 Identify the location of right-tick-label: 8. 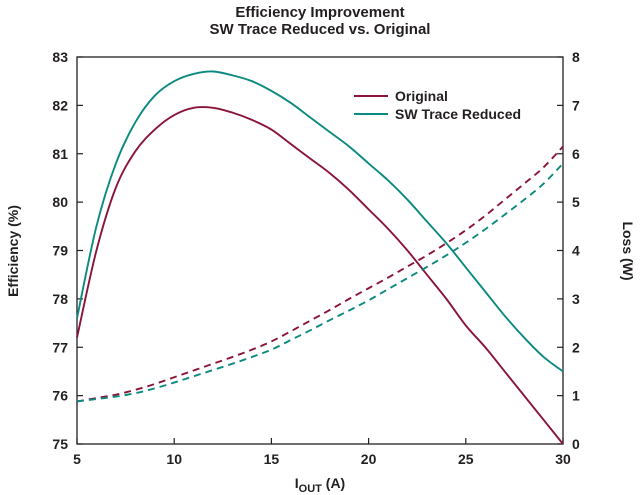
(576, 57).